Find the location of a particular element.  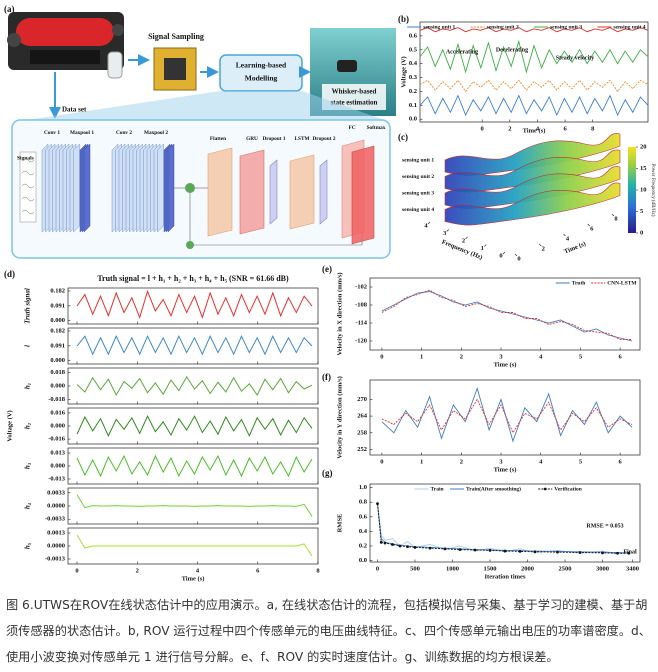

y-tick-label: 0.000 is located at coordinates (57, 360).